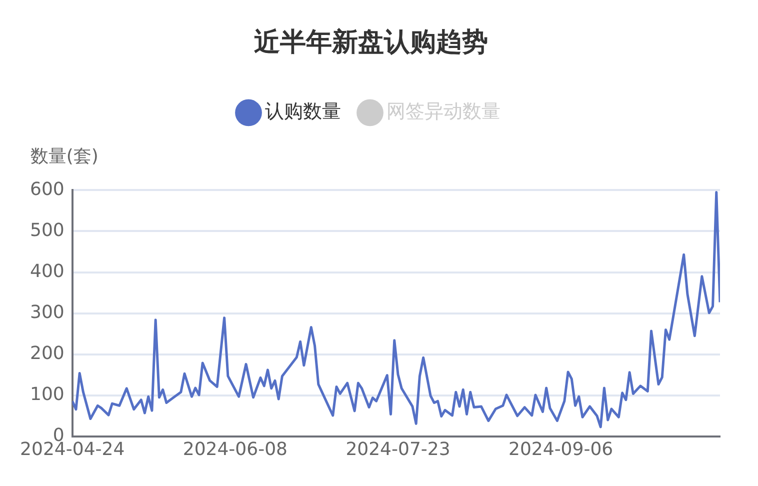  Describe the element at coordinates (47, 230) in the screenshot. I see `y-tick-label: 500` at that location.